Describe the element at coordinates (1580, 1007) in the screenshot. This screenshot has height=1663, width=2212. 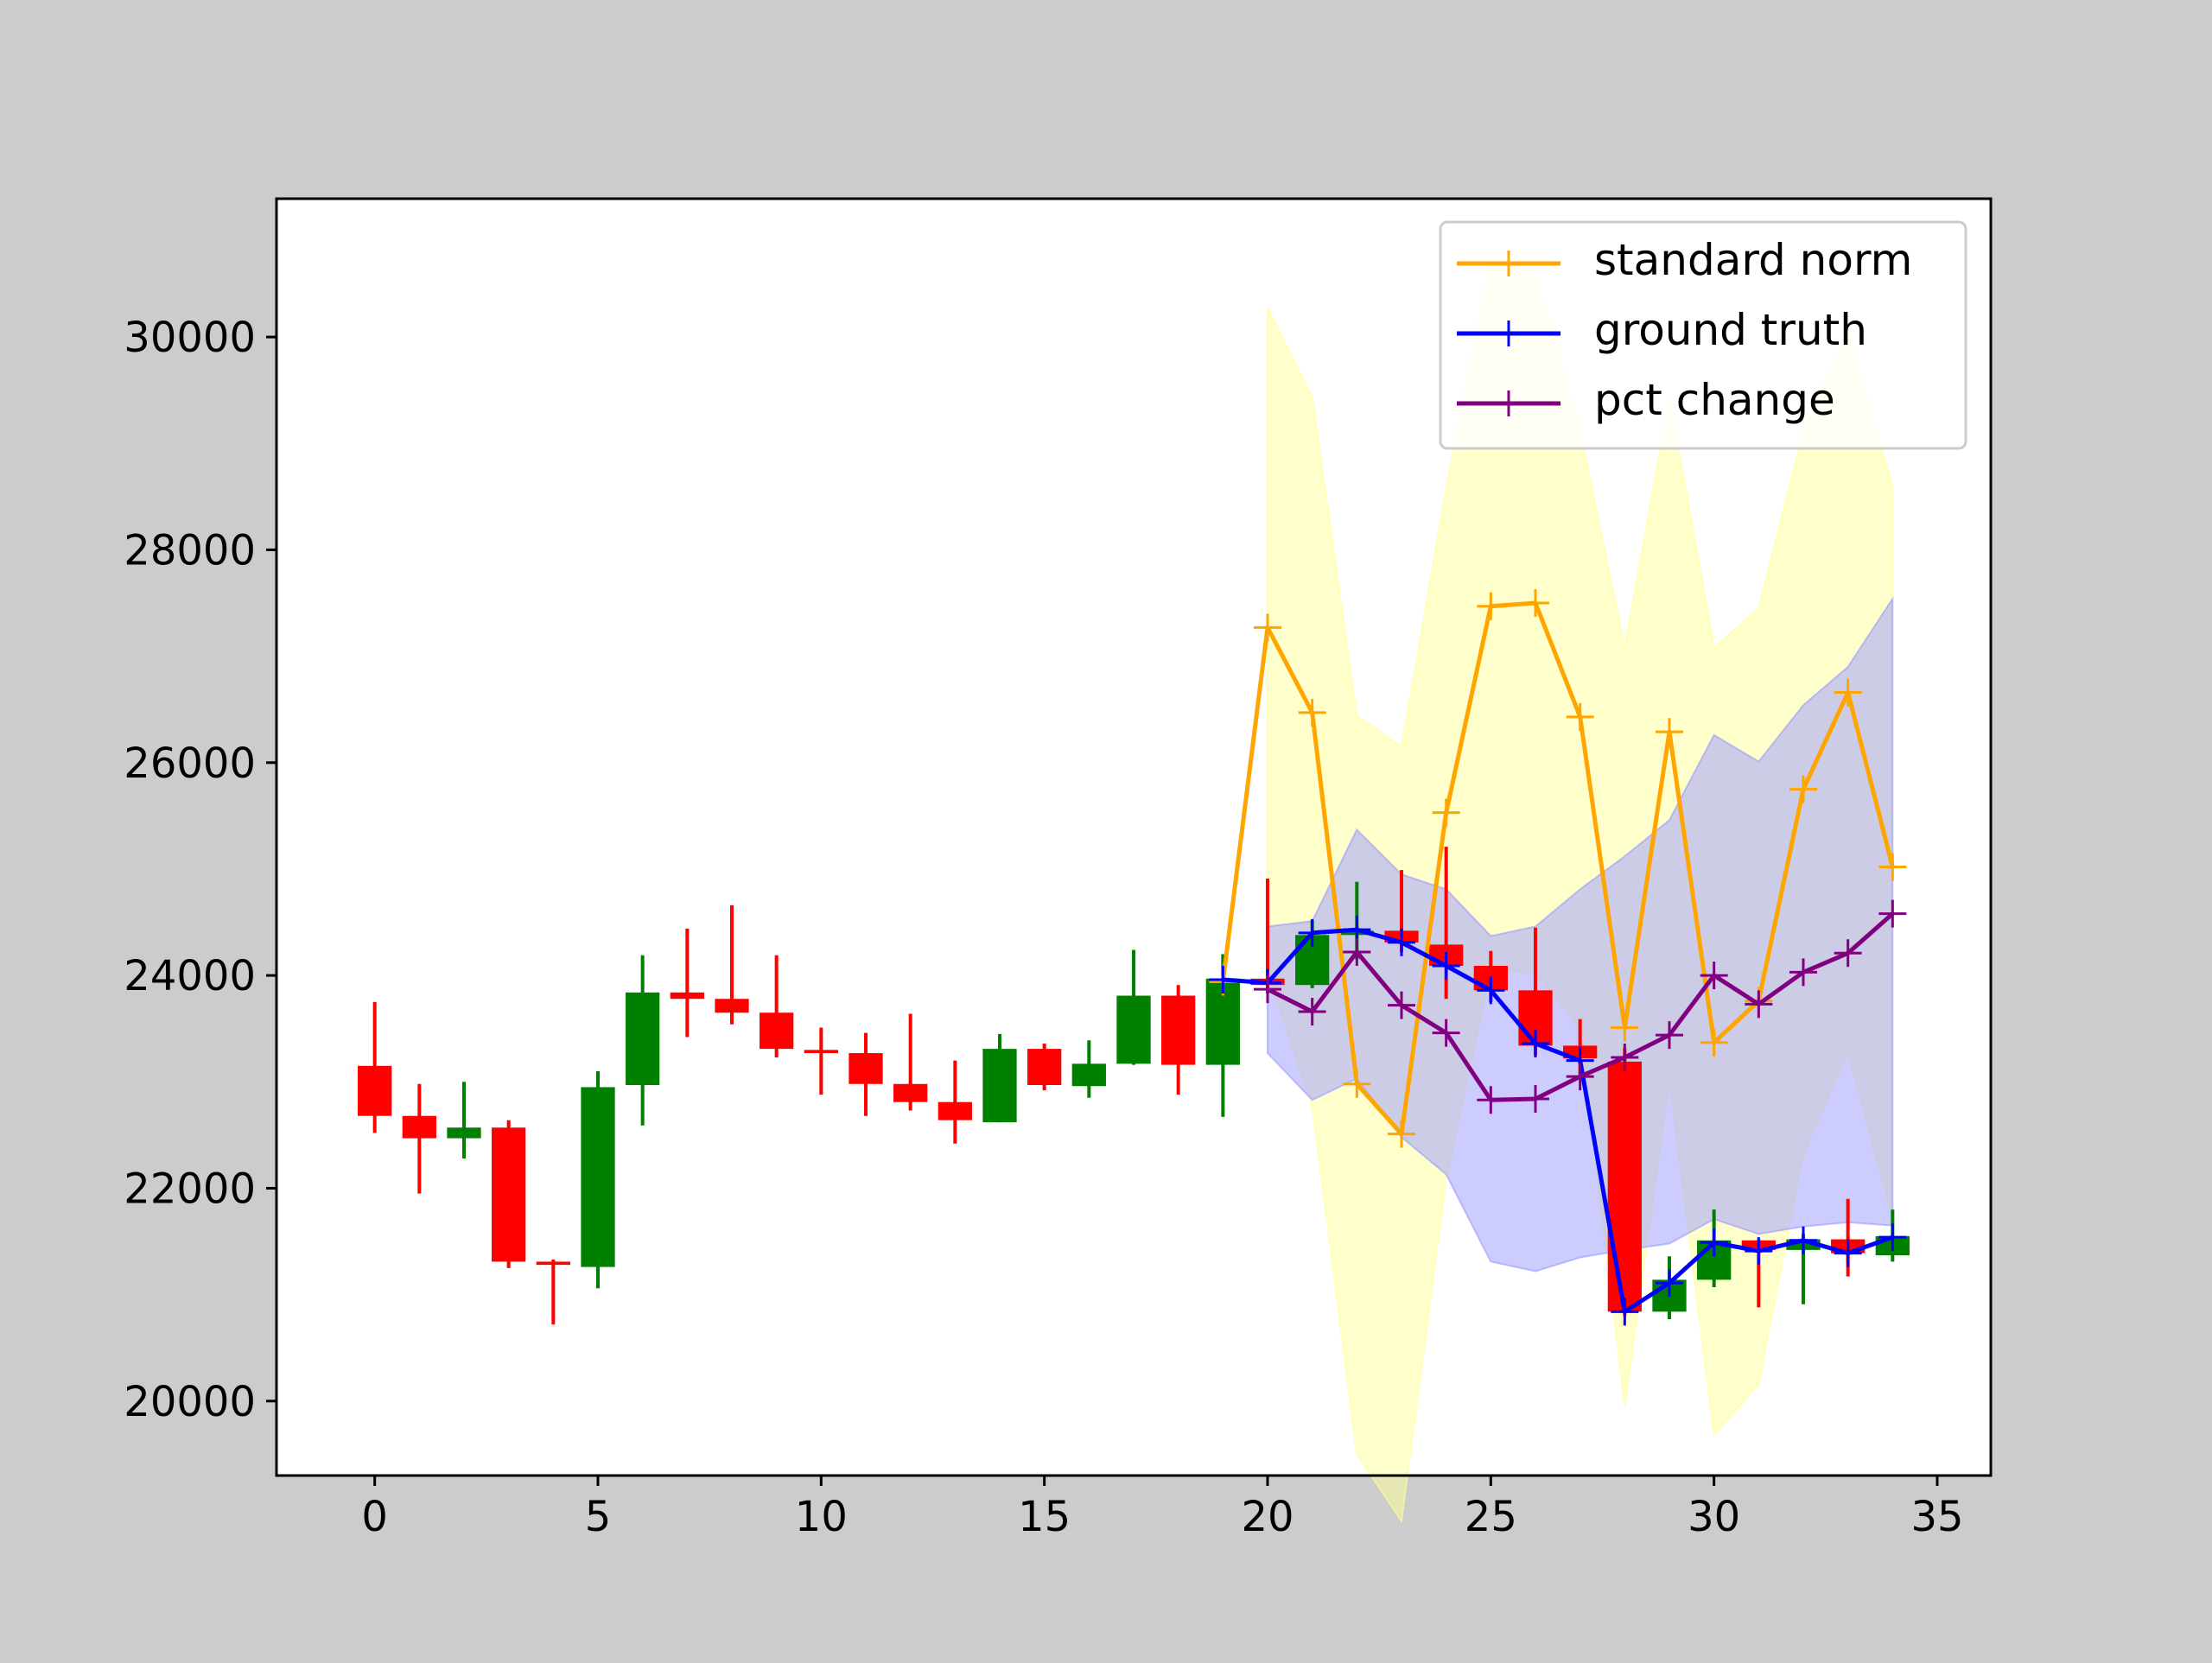
I see `series-pct-change` at that location.